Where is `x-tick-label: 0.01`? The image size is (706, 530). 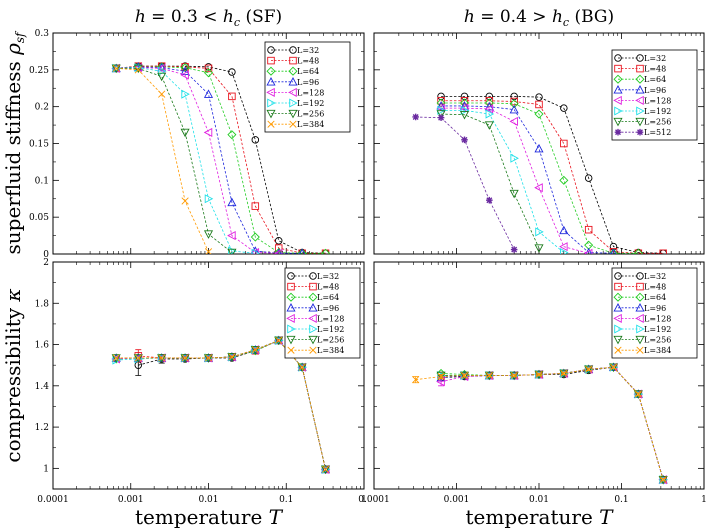
x-tick-label: 0.01 is located at coordinates (539, 500).